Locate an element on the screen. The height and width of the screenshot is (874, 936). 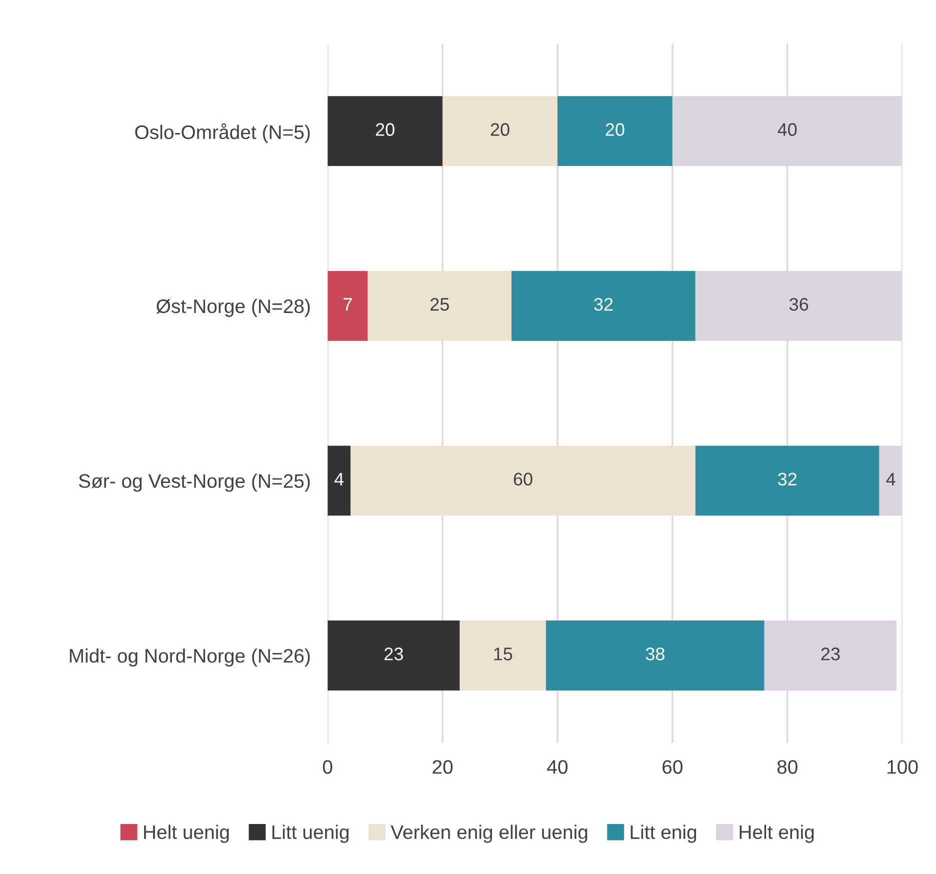
data-label: 25 is located at coordinates (439, 304).